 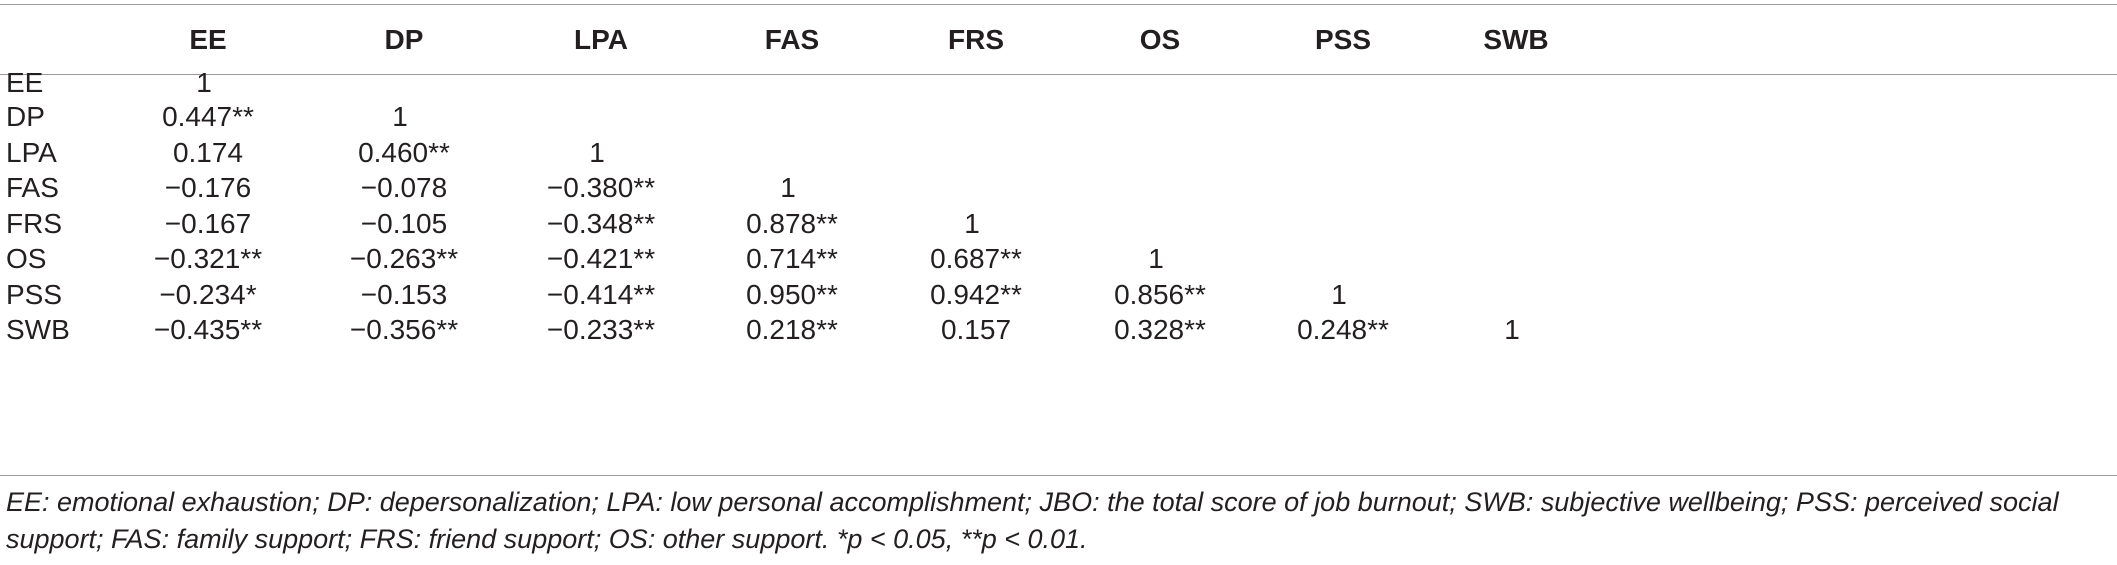 I want to click on table-header-rule, so click(x=1058, y=74).